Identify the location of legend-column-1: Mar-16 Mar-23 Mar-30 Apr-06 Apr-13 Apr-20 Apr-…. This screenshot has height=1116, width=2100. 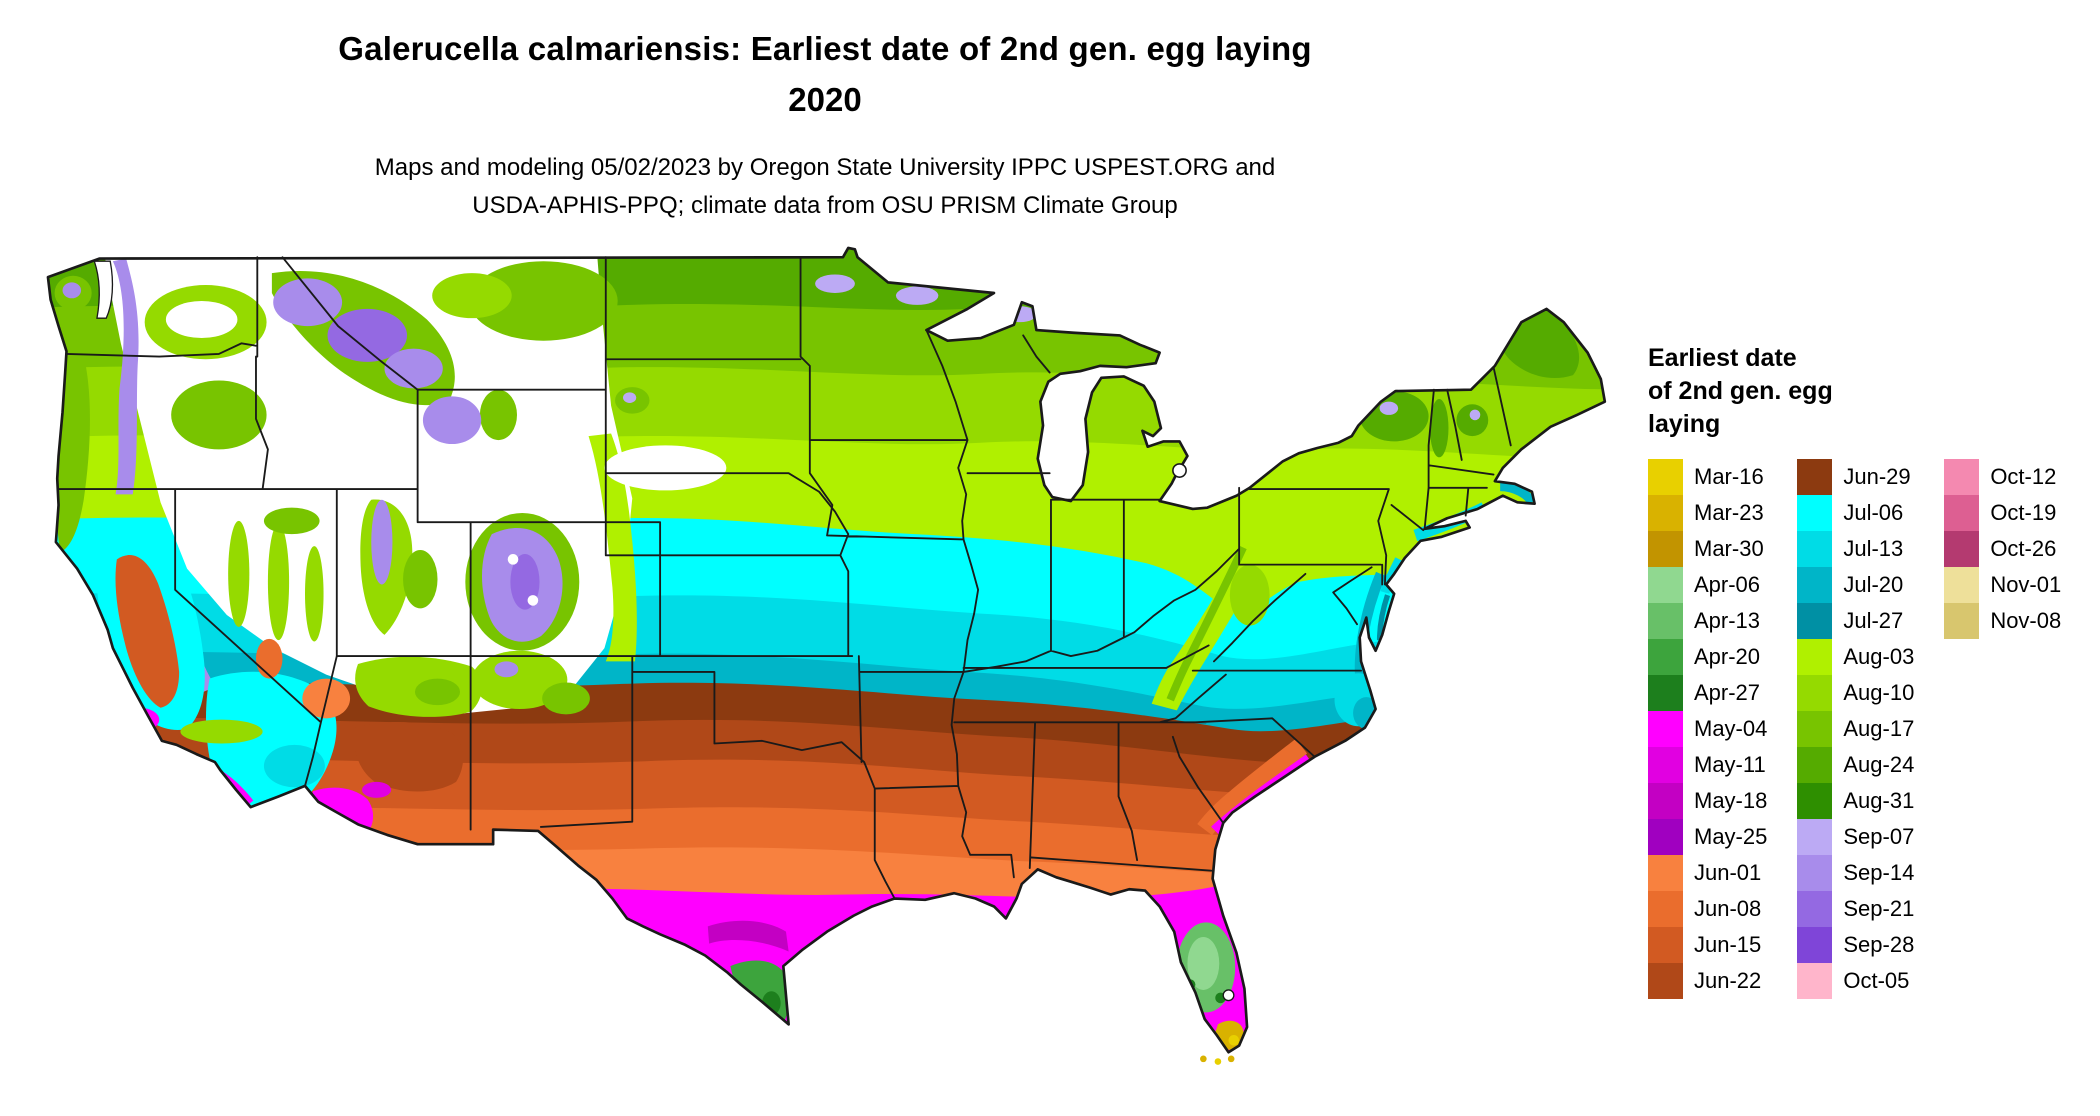
(1707, 729).